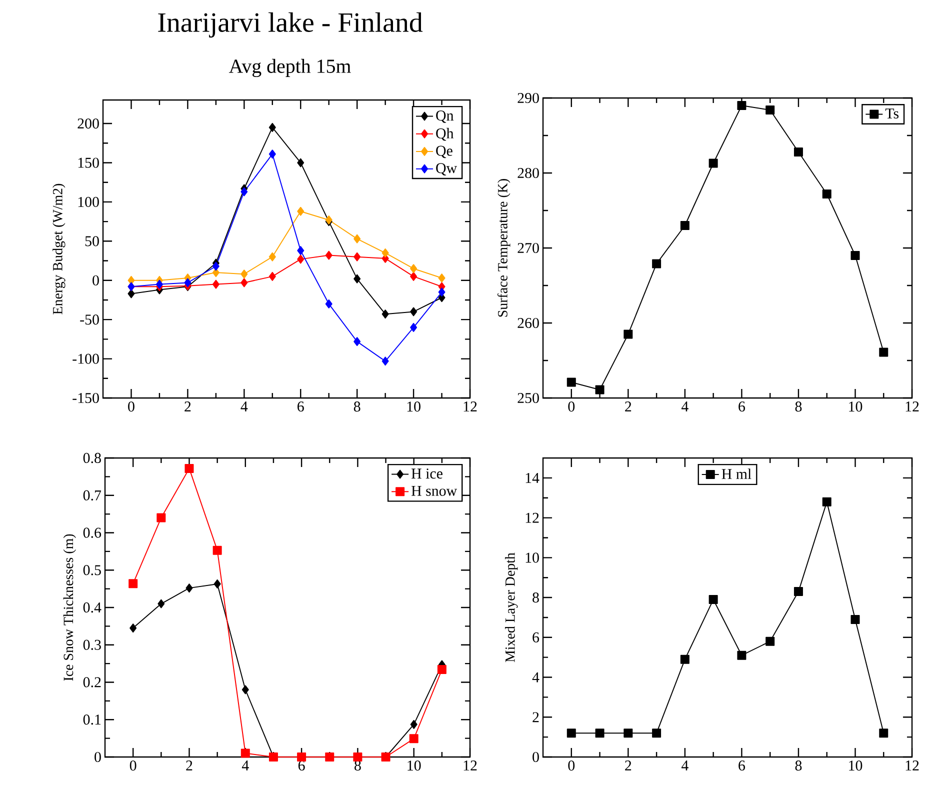  What do you see at coordinates (535, 597) in the screenshot?
I see `y-tick-label: 8` at bounding box center [535, 597].